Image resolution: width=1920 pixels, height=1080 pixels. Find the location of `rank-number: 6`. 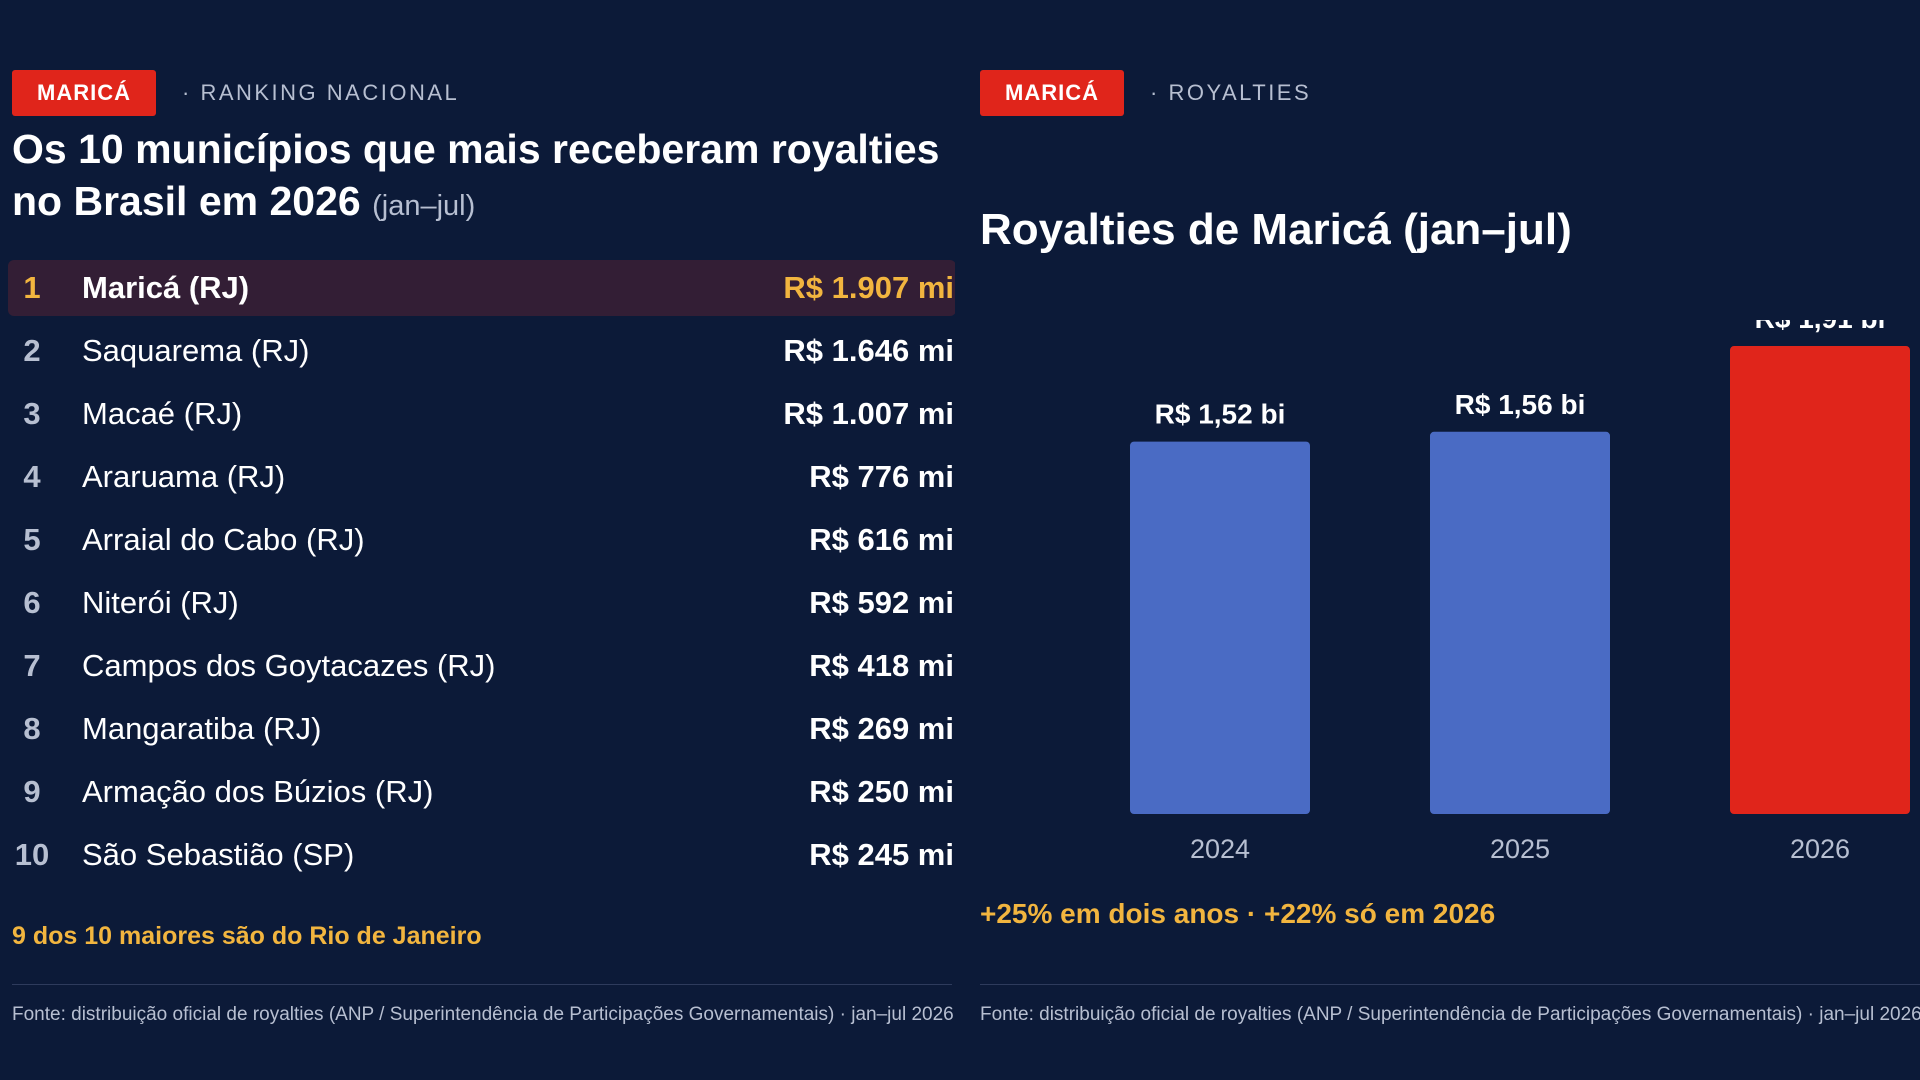

rank-number: 6 is located at coordinates (32, 602).